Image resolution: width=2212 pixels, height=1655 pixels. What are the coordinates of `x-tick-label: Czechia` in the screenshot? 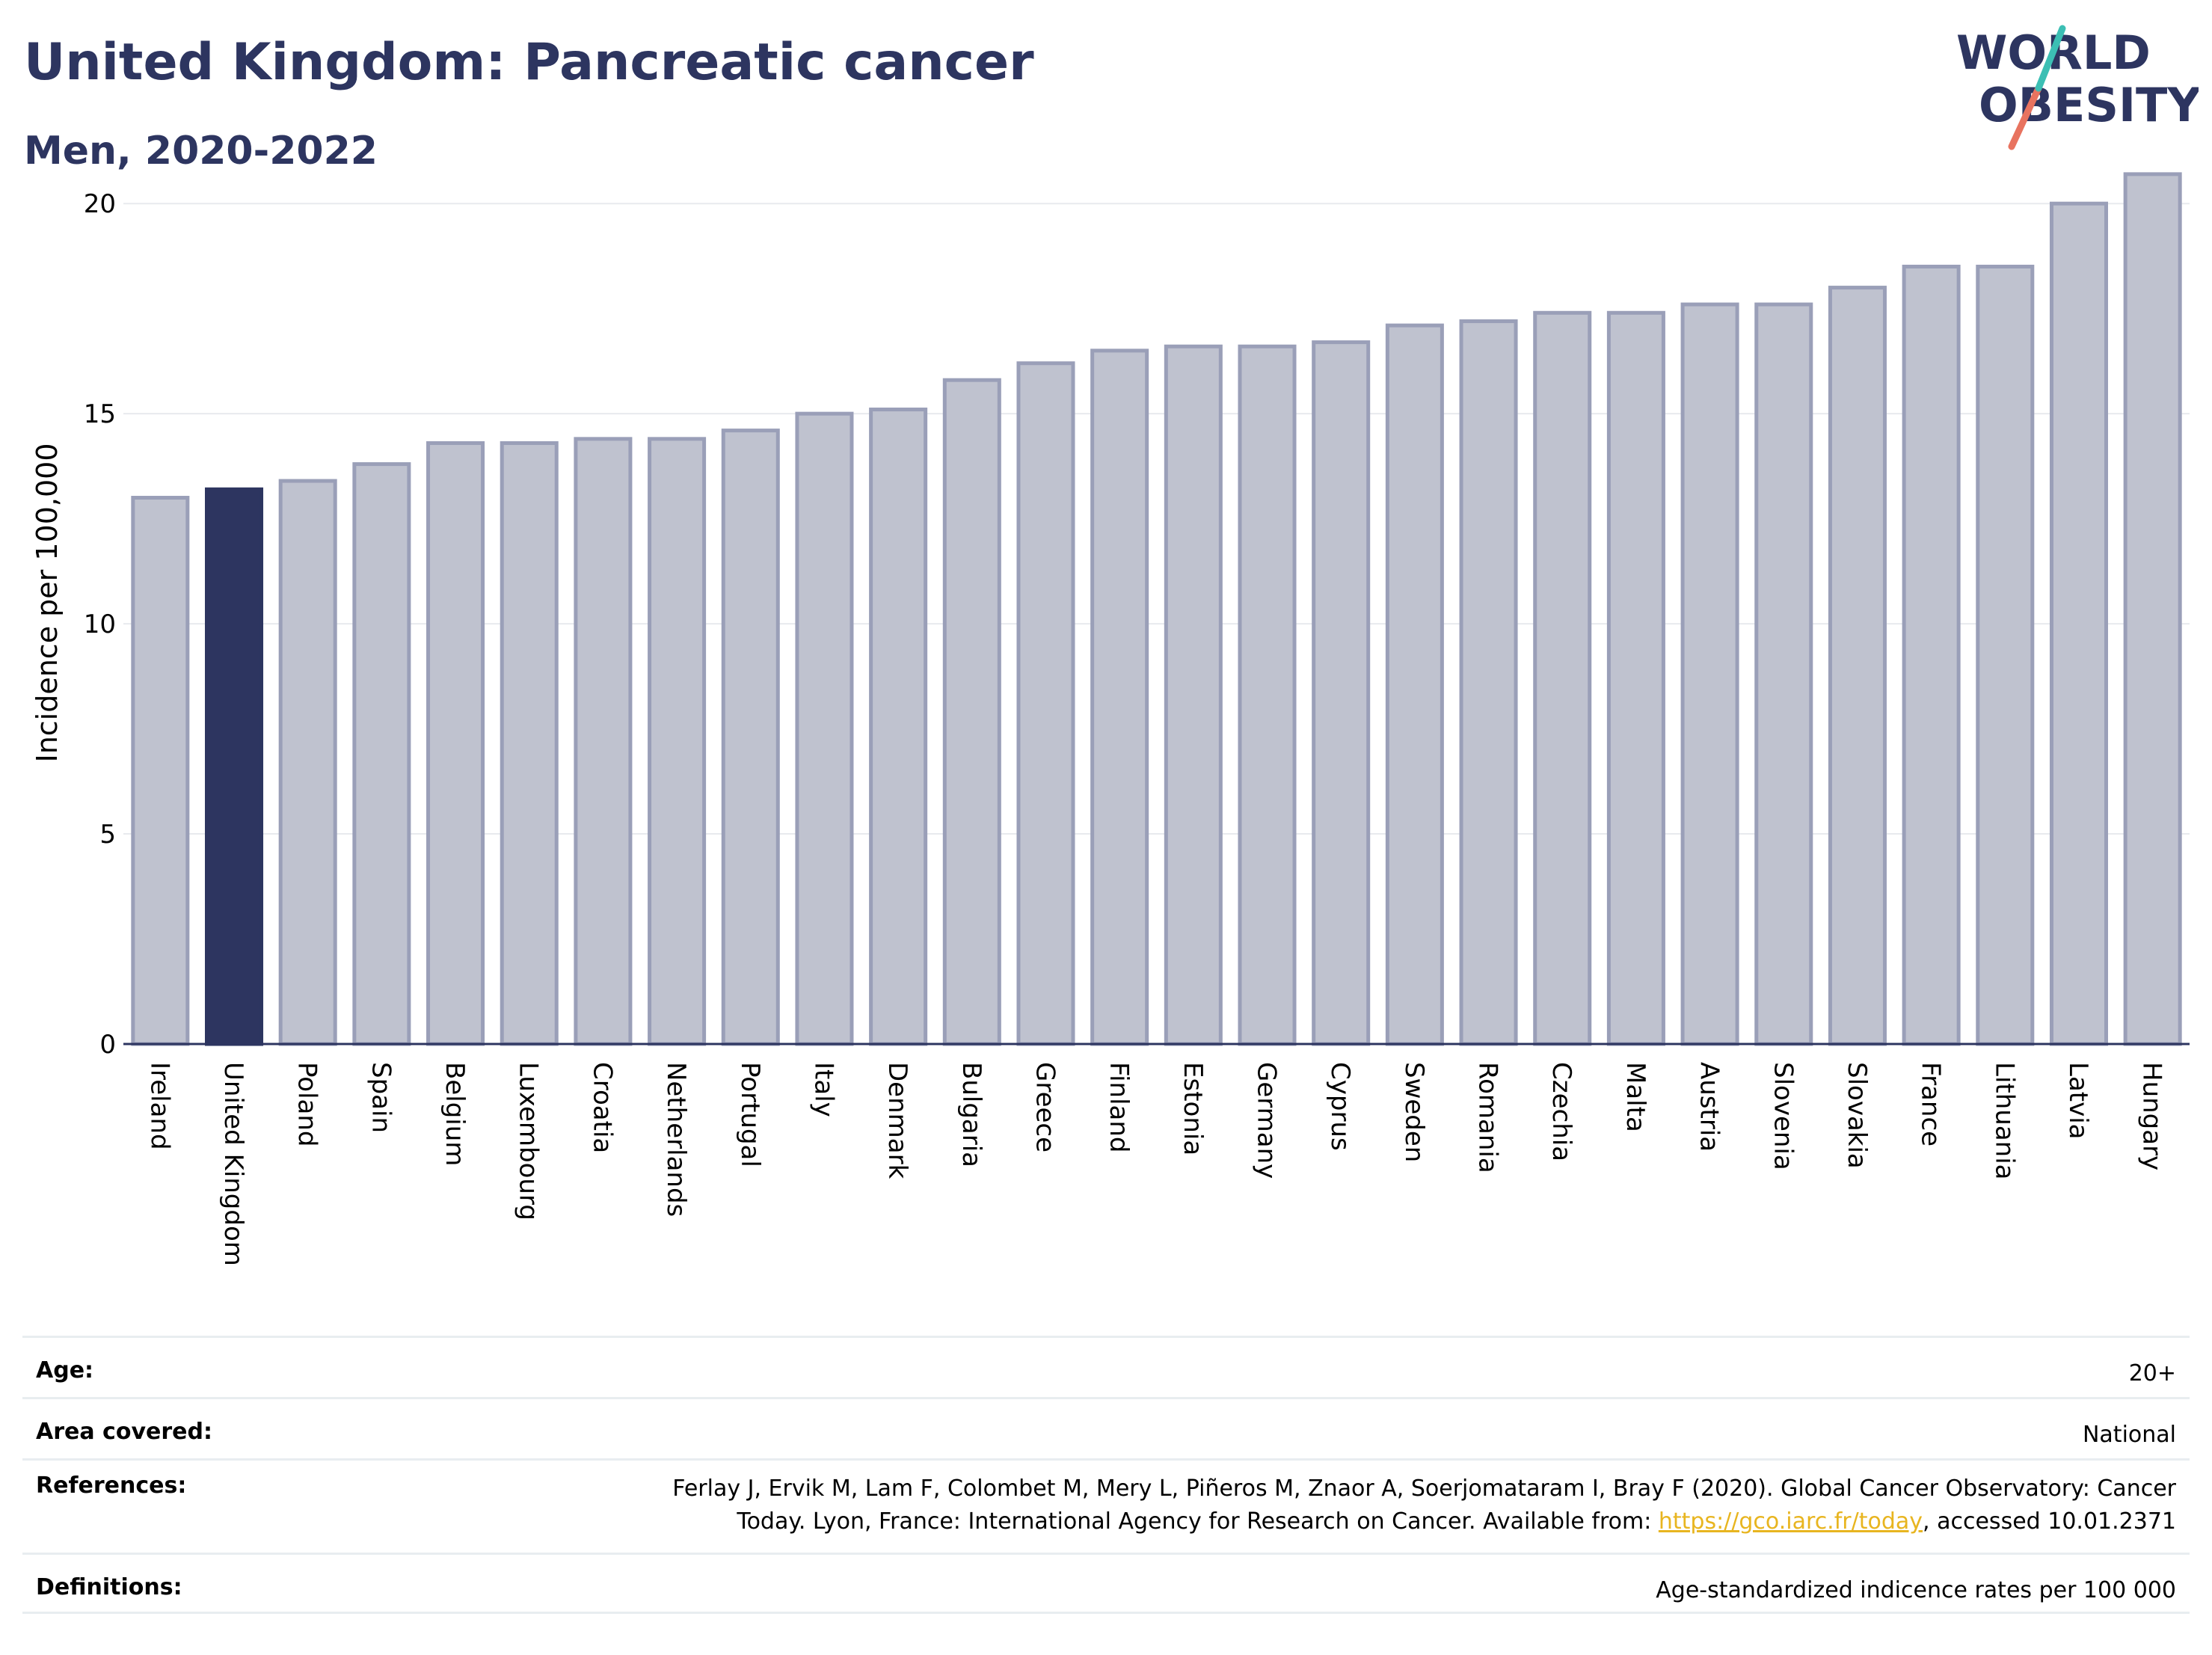 It's located at (1561, 1111).